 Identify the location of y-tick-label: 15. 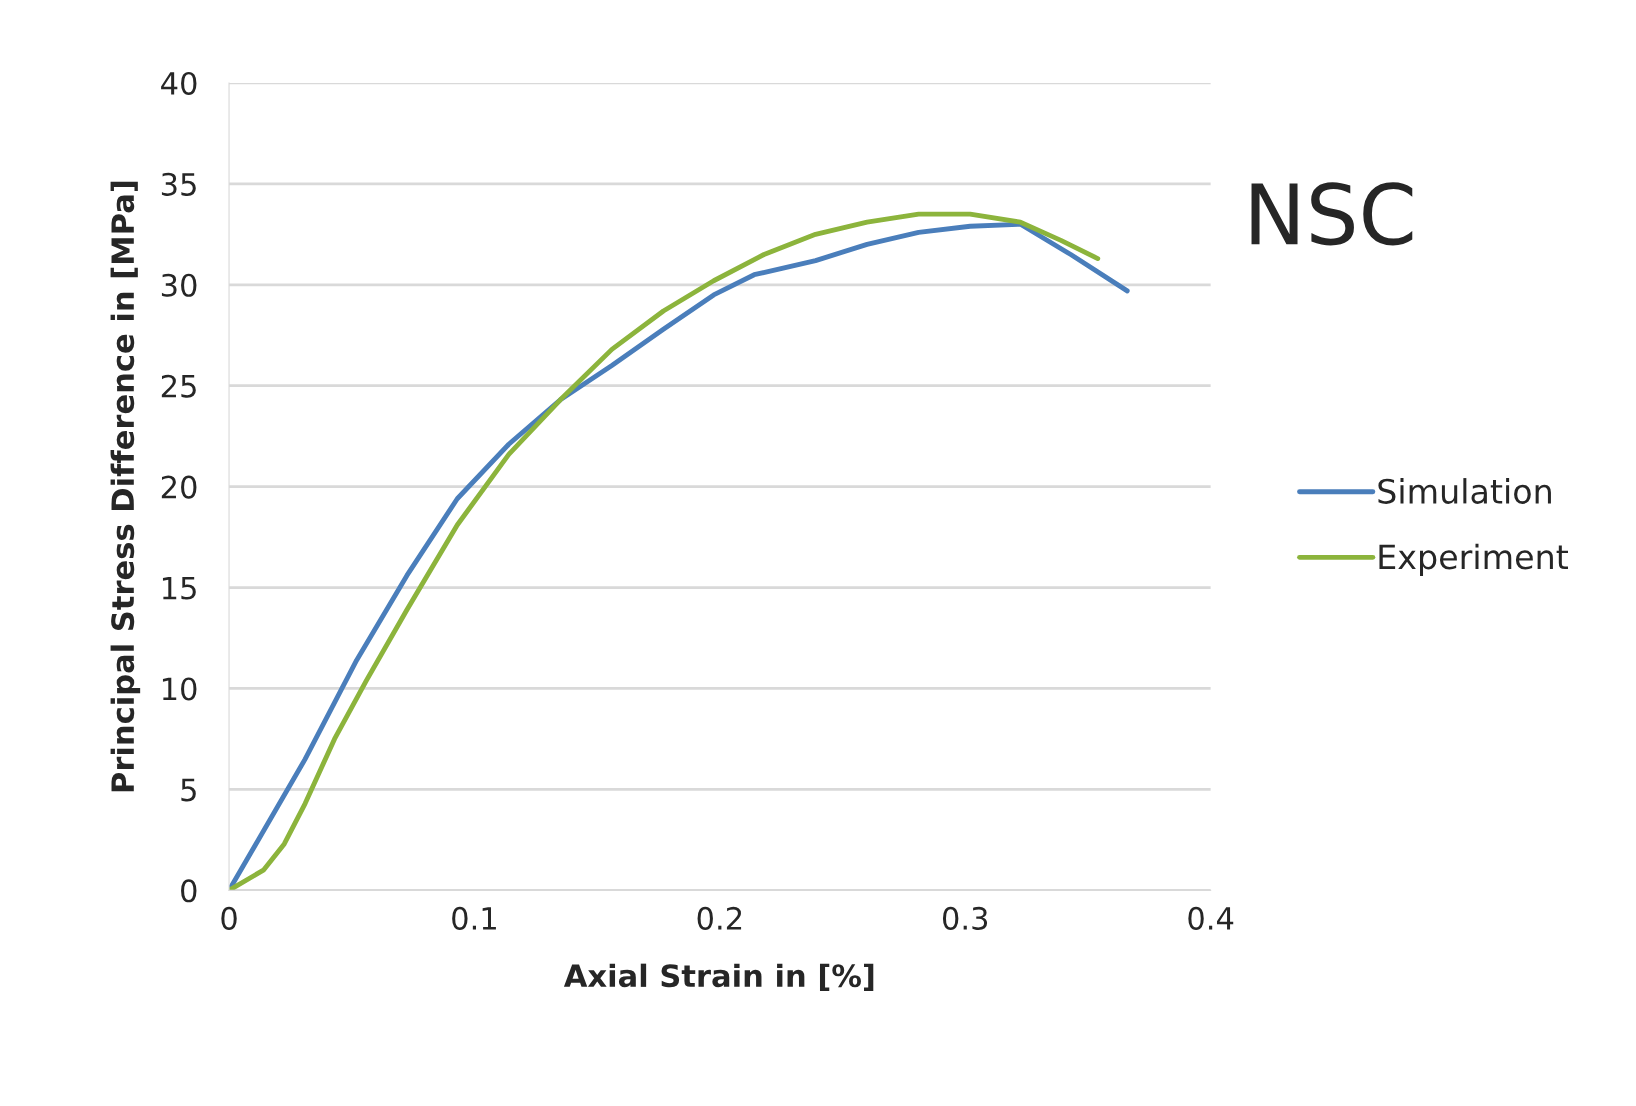
(179, 588).